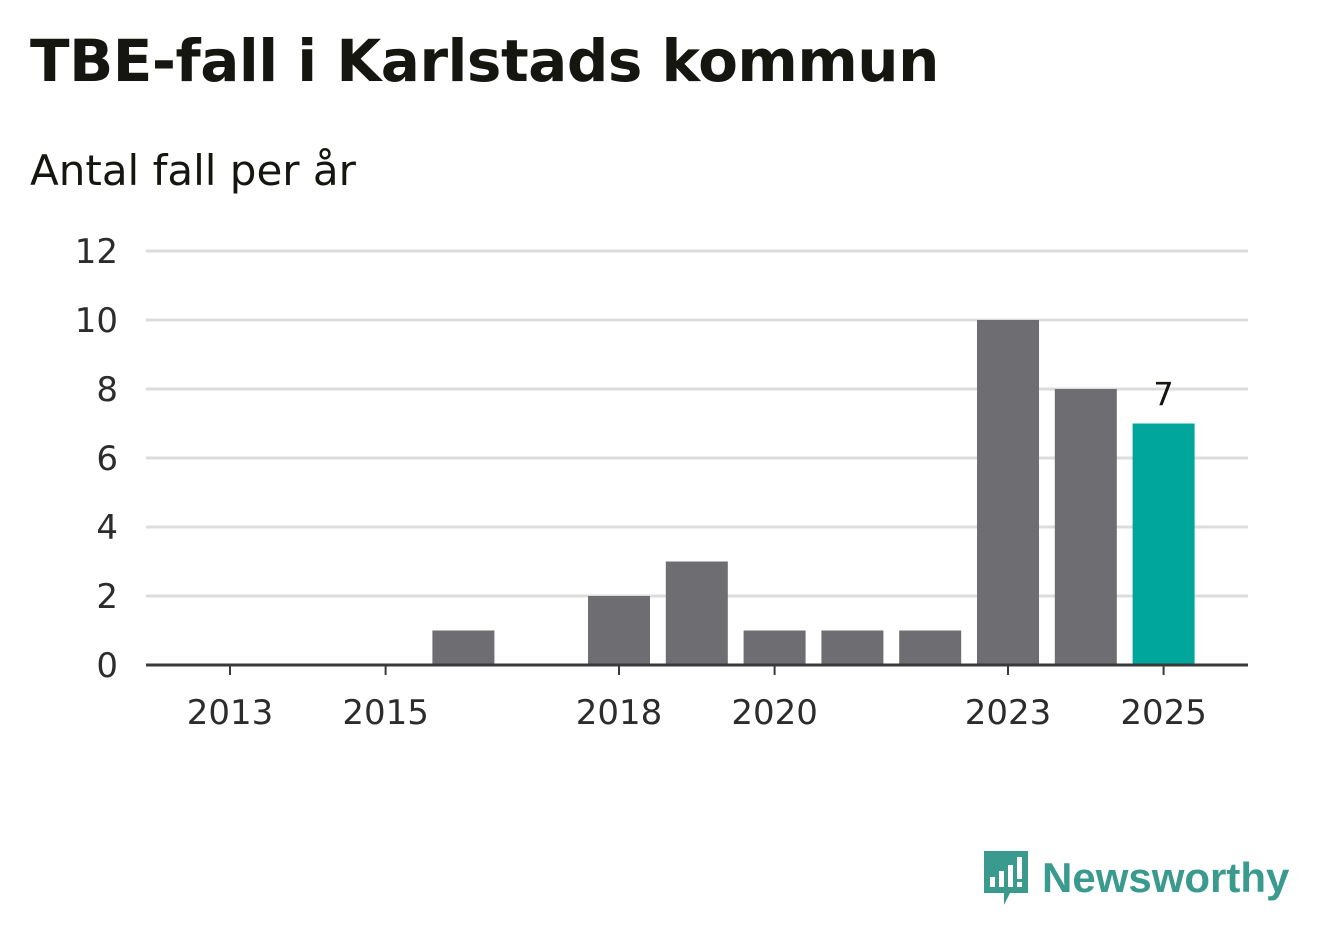 The height and width of the screenshot is (939, 1322). I want to click on chart-title: TBE-fall i Karlstads kommun, so click(484, 61).